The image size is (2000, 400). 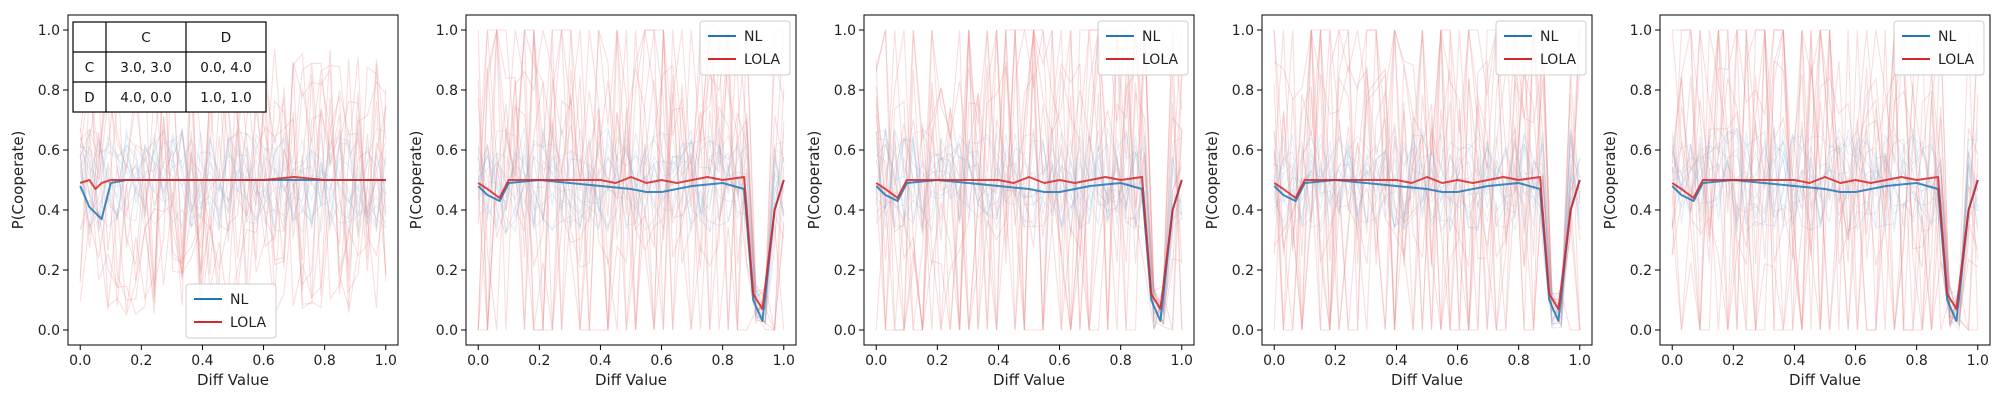 I want to click on legend: NL LOLA, so click(x=745, y=48).